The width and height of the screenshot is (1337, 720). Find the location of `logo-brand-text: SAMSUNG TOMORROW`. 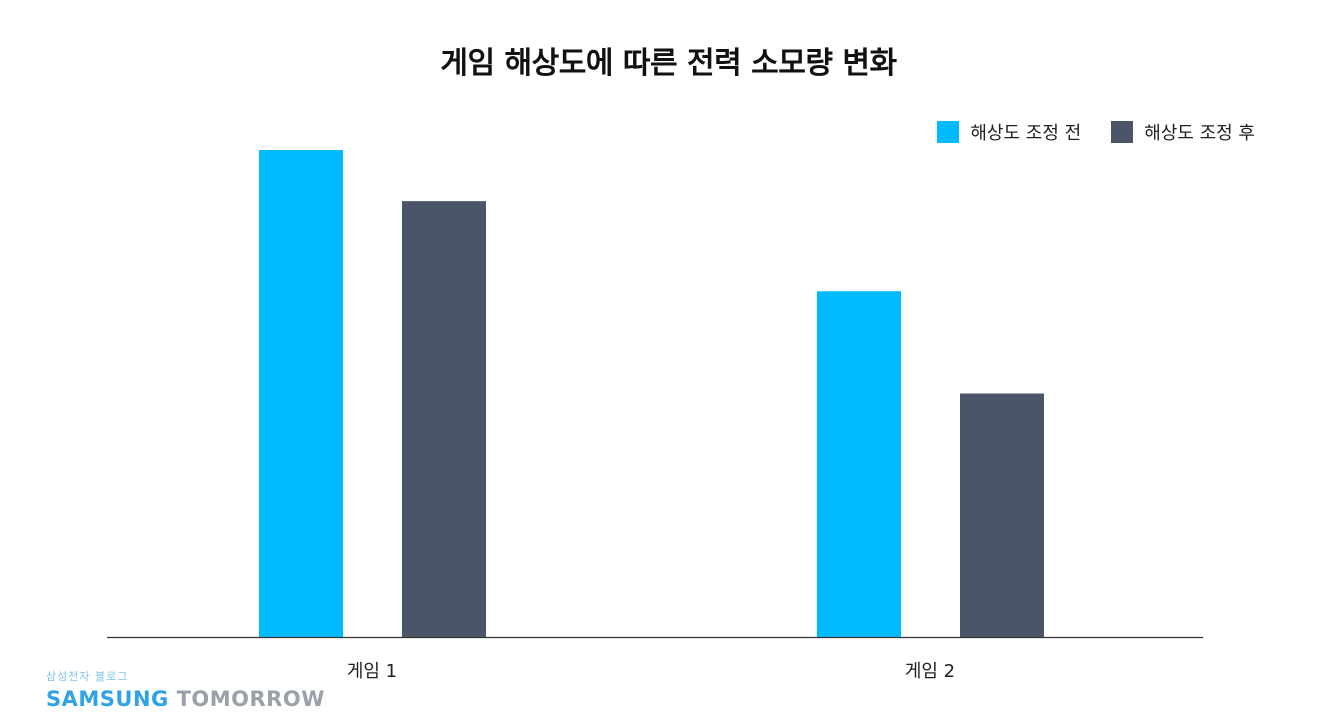

logo-brand-text: SAMSUNG TOMORROW is located at coordinates (185, 699).